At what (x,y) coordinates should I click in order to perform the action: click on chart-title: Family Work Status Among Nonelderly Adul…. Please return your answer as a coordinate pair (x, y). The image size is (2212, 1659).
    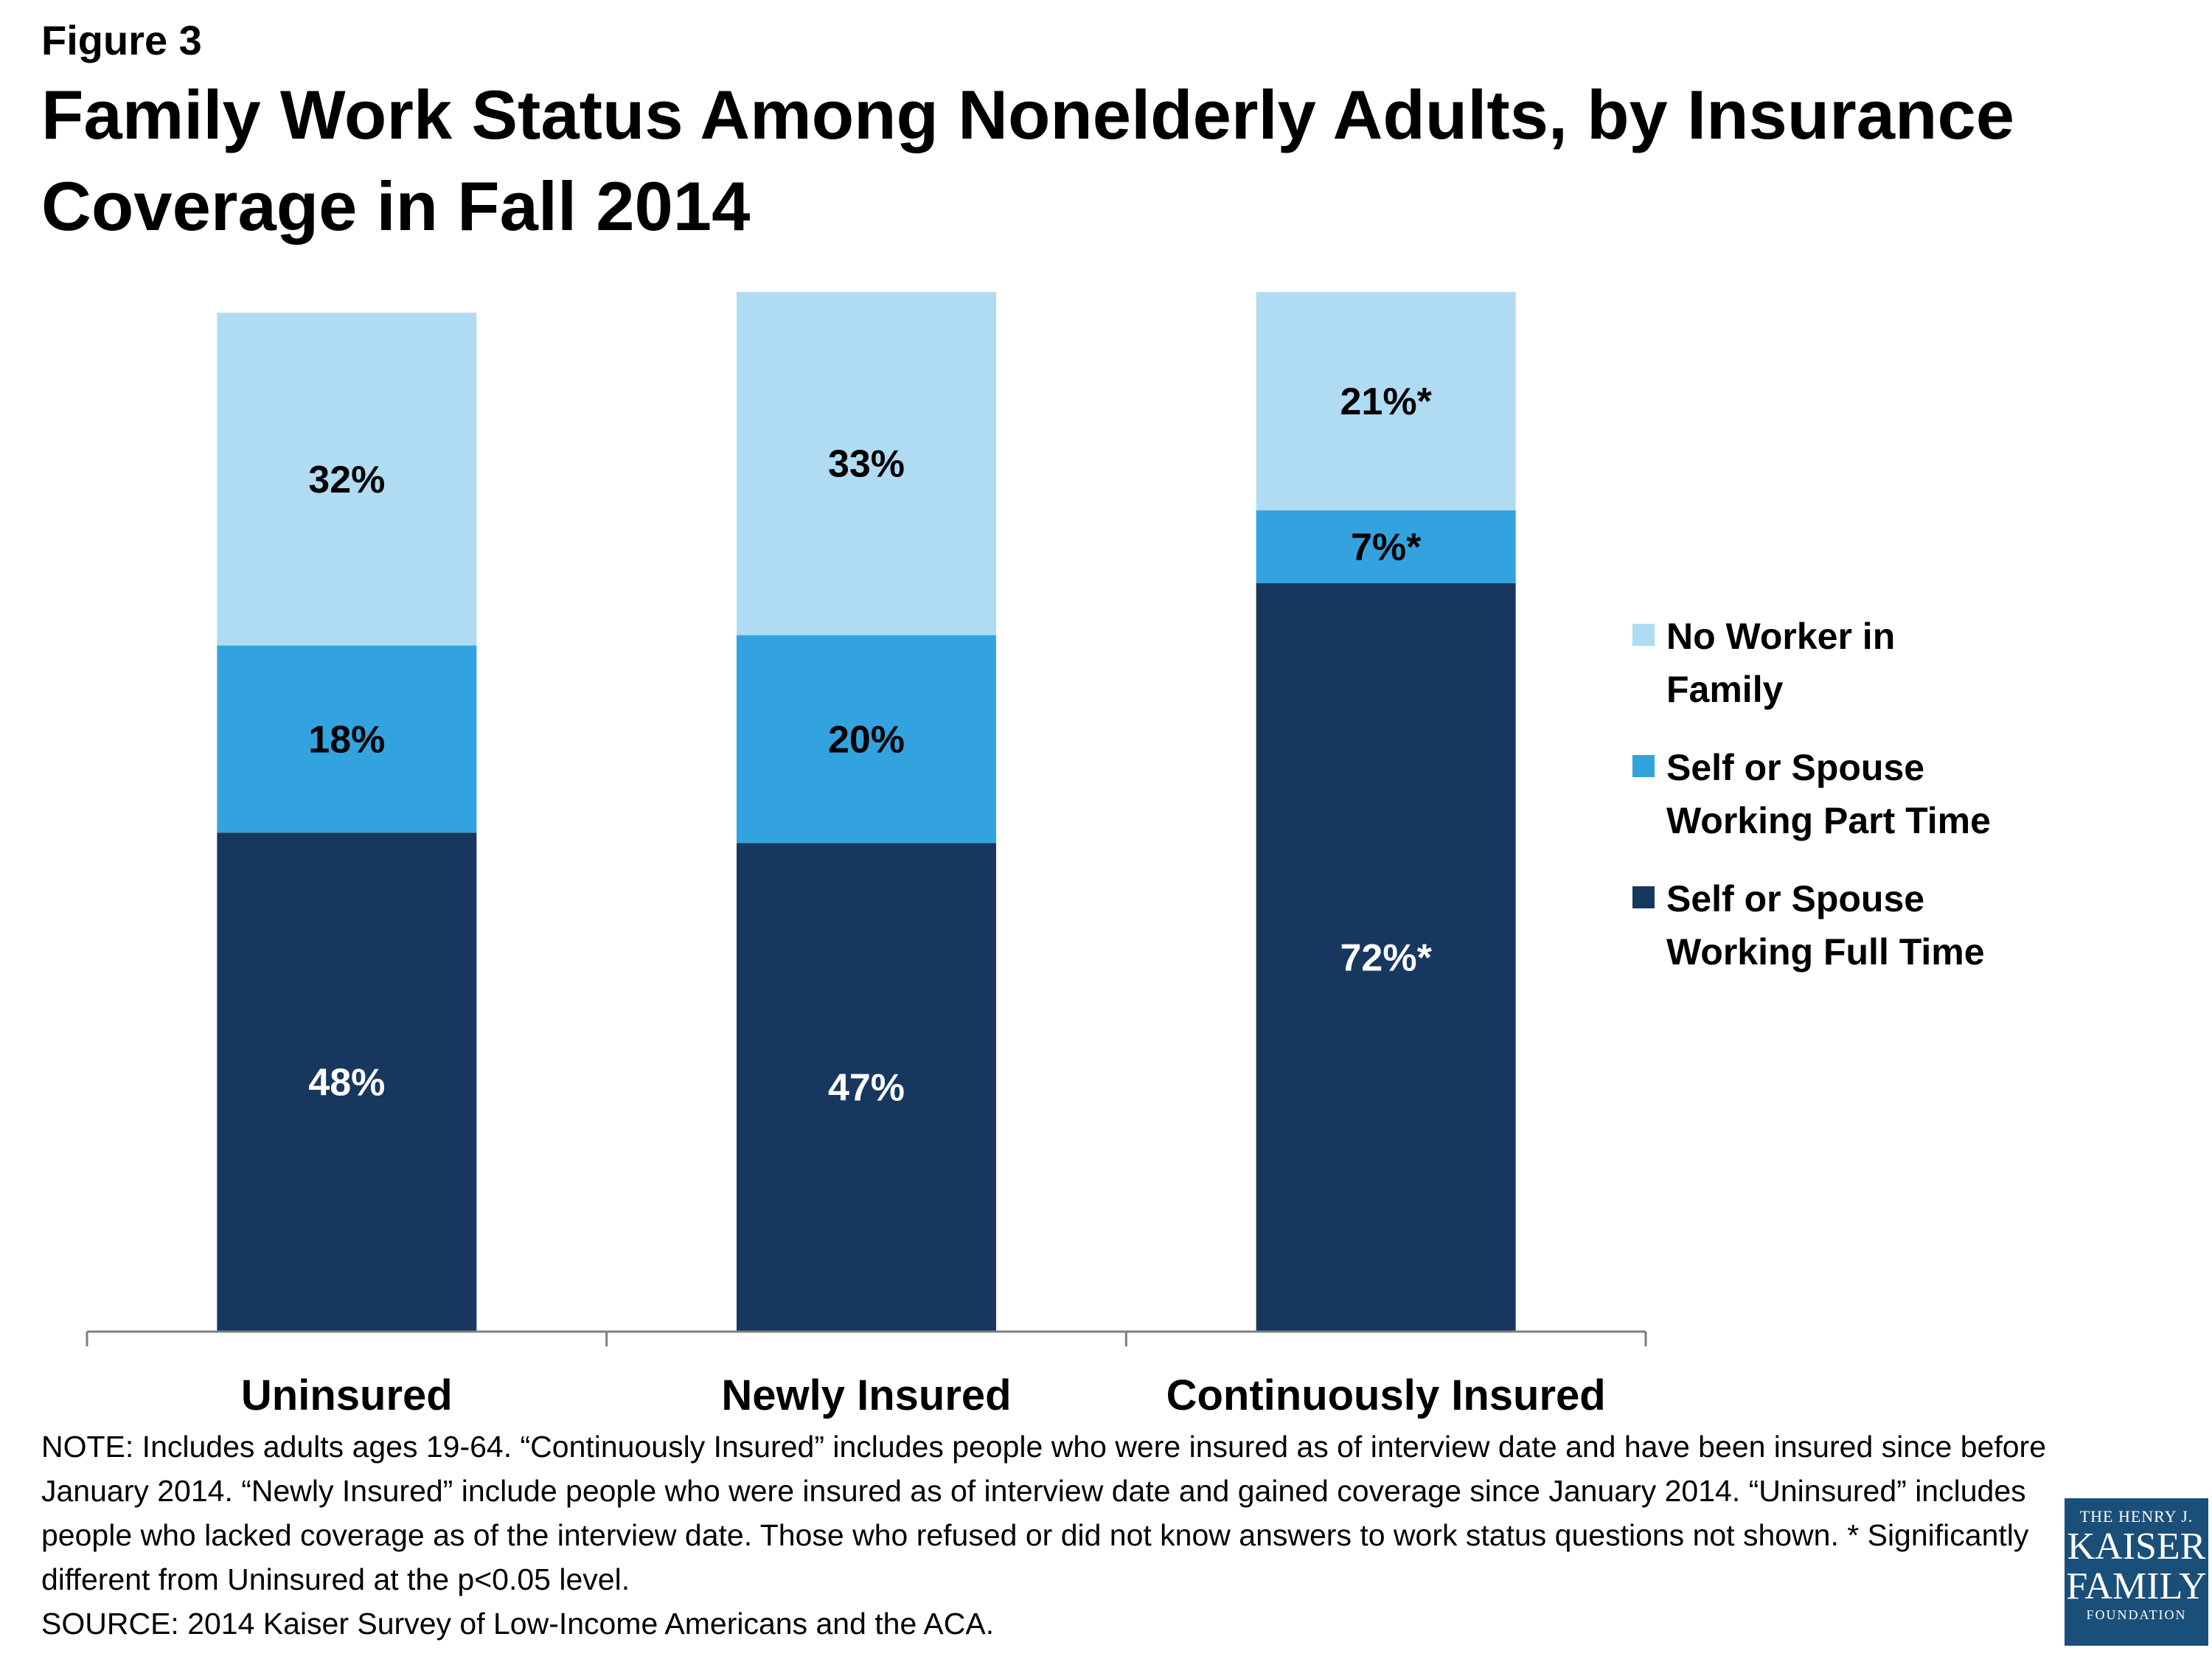
    Looking at the image, I should click on (1028, 160).